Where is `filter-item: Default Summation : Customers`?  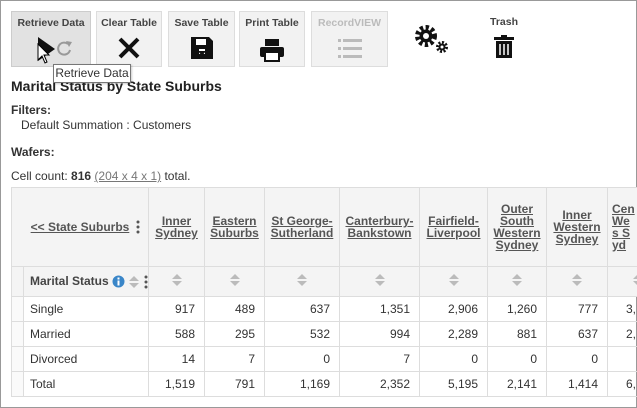
filter-item: Default Summation : Customers is located at coordinates (106, 125).